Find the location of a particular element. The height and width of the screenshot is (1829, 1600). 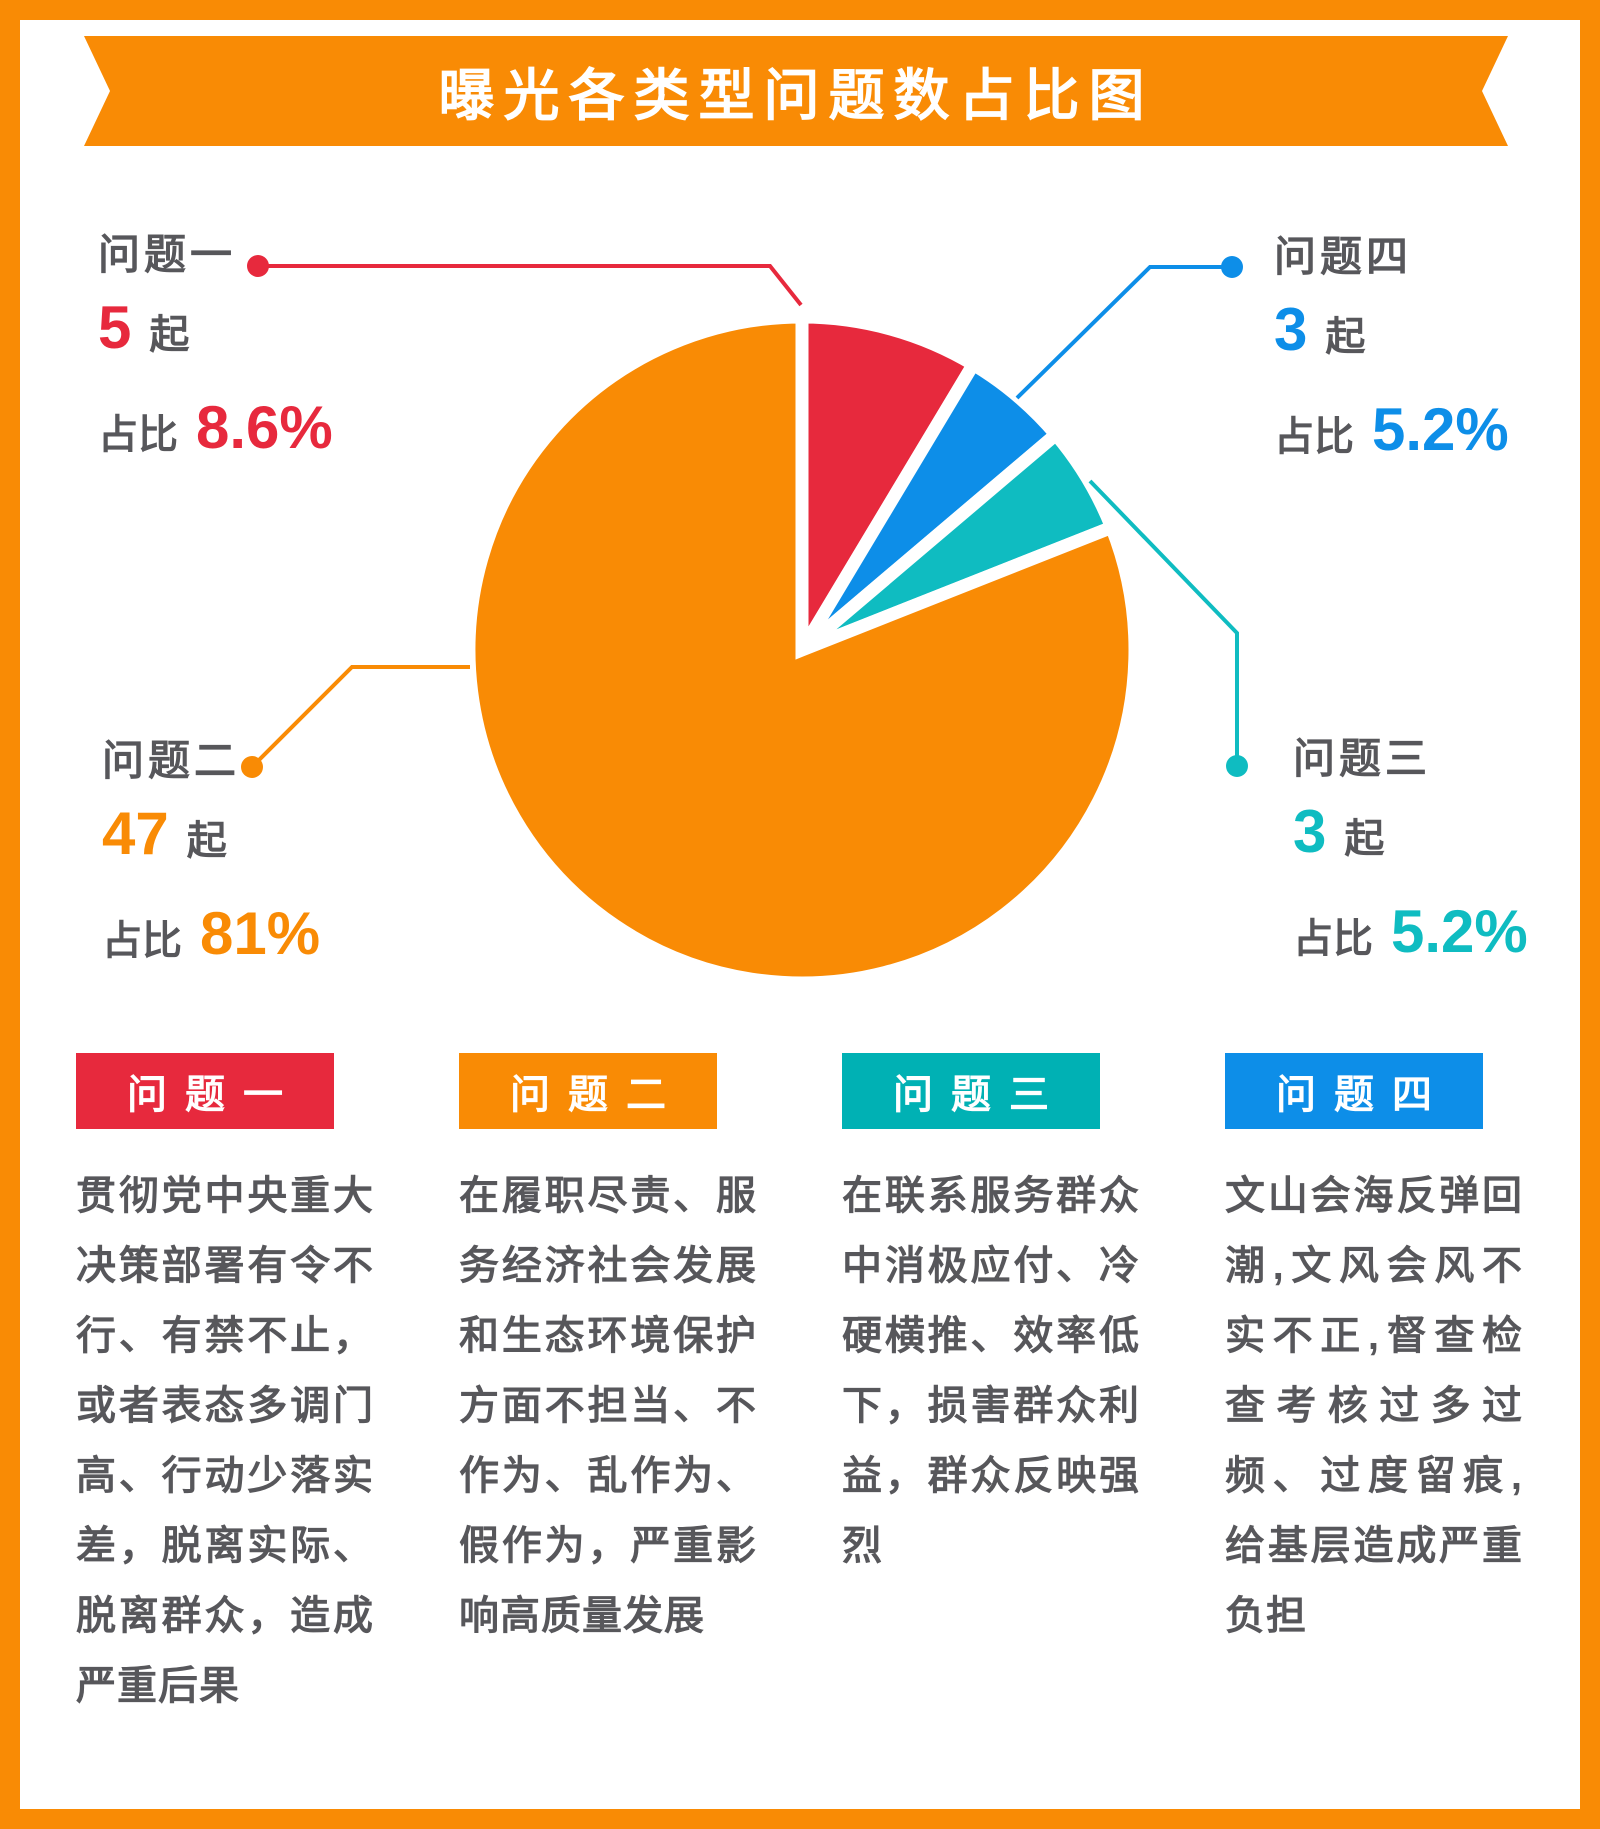

callout-label: 问题三 is located at coordinates (1362, 758).